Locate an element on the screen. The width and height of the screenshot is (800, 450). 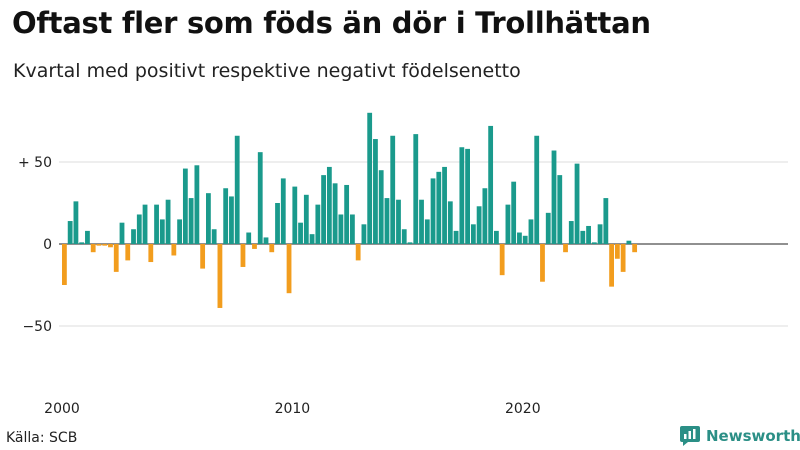
x-tick-label: 2020 is located at coordinates (523, 409).